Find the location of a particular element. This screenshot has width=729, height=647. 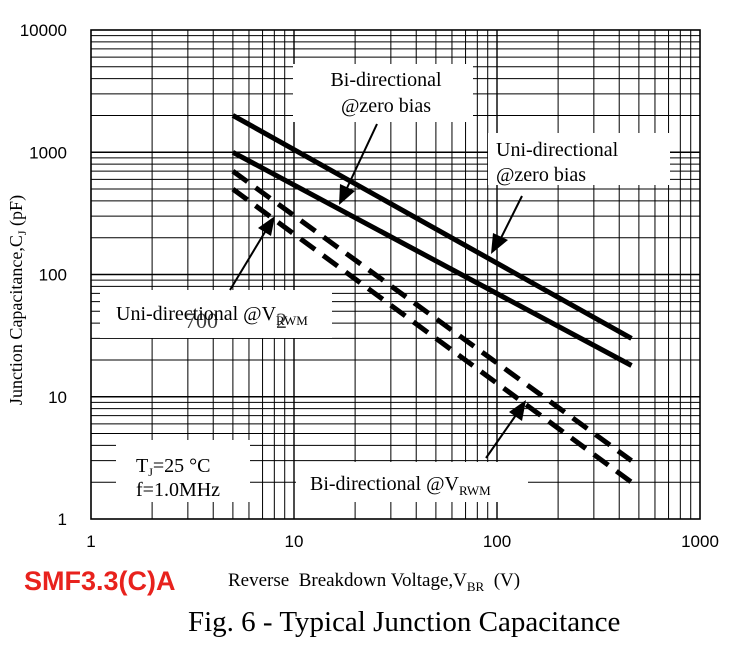

x-tick-label: 1000 is located at coordinates (700, 541).